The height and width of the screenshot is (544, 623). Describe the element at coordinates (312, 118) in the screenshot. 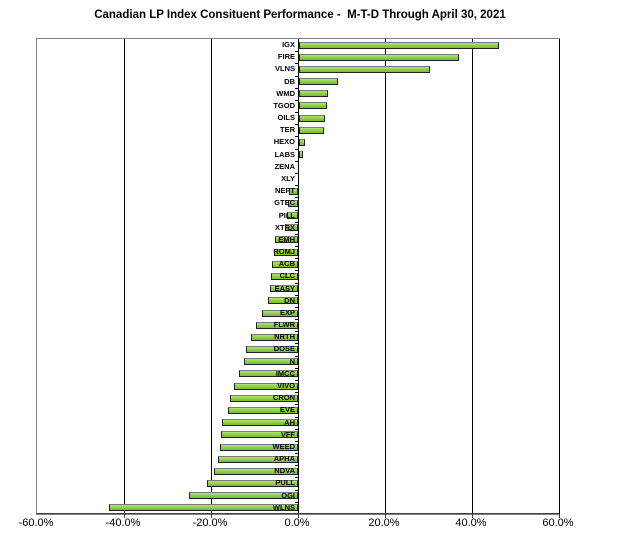

I see `bar-OILS` at that location.